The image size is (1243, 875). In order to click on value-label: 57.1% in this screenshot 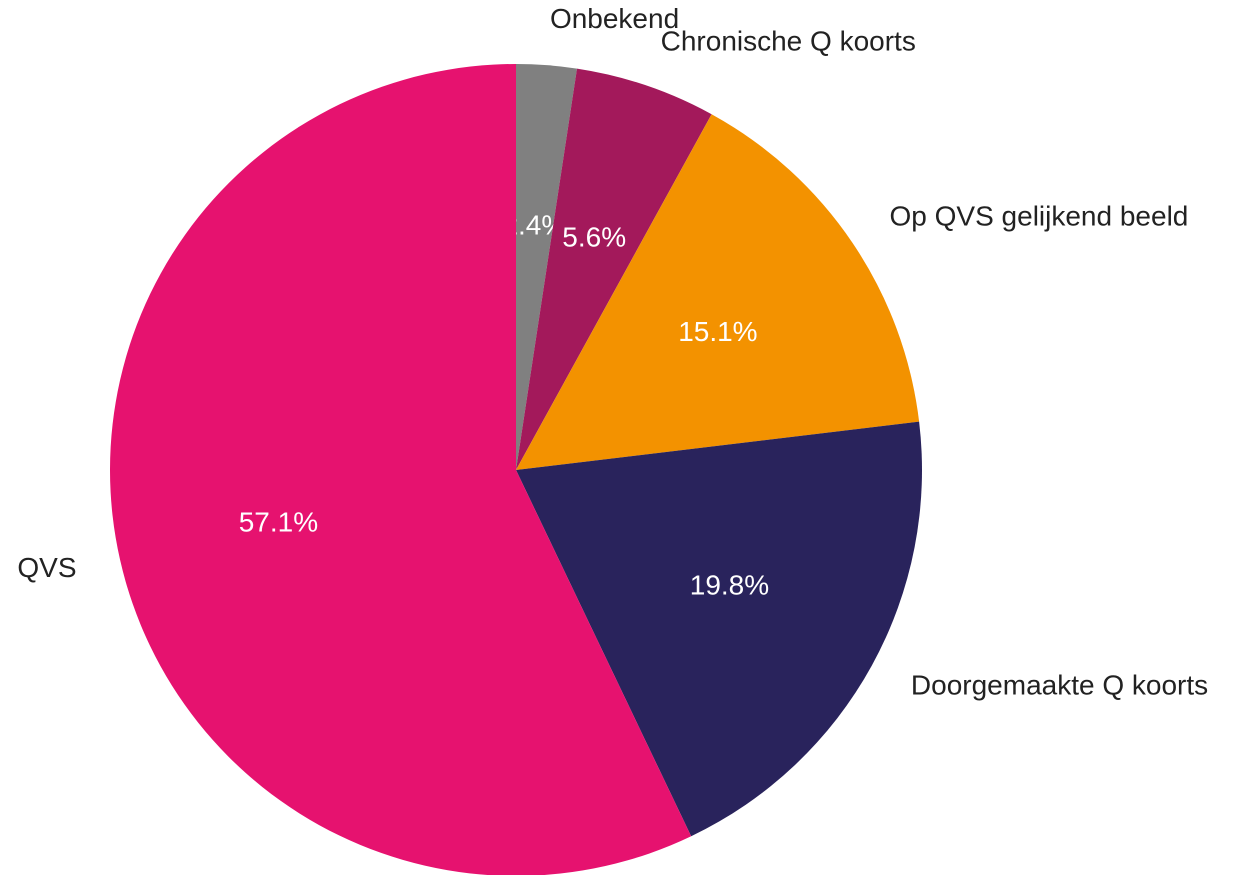, I will do `click(278, 521)`.